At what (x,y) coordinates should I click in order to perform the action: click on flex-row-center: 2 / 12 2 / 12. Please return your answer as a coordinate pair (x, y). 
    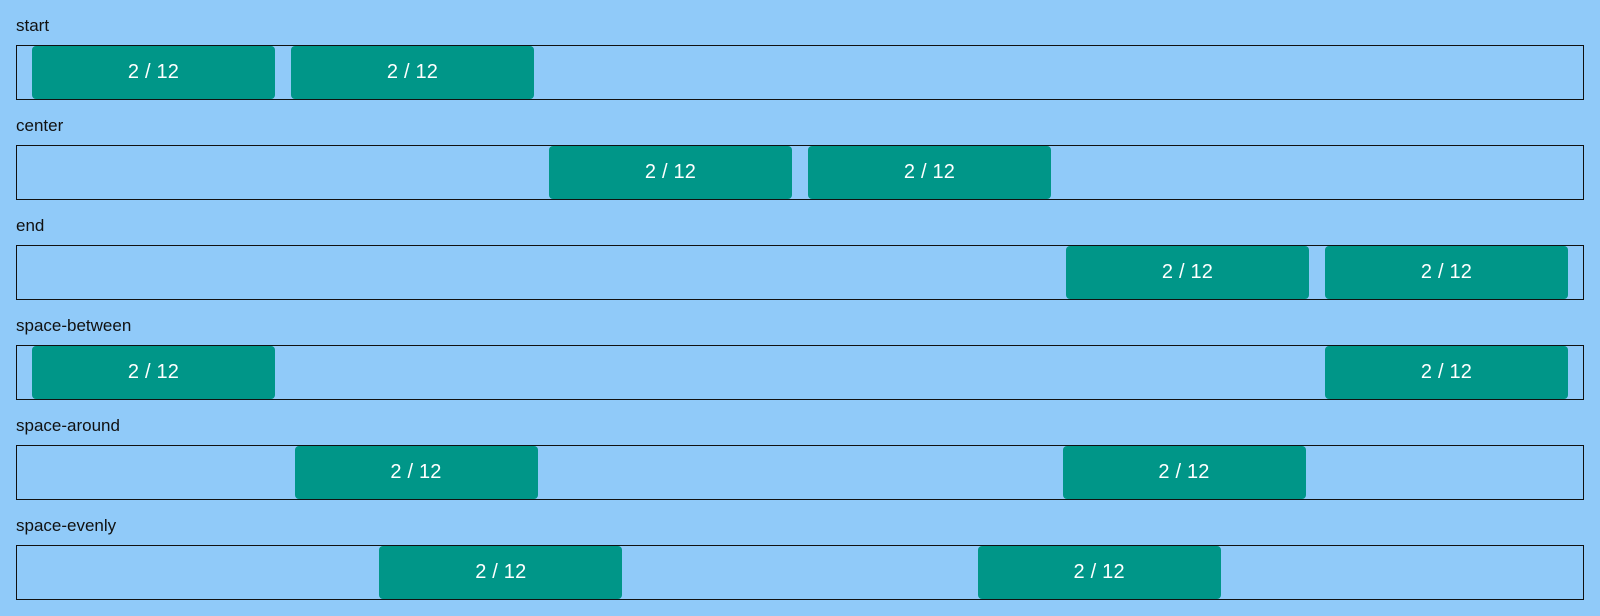
    Looking at the image, I should click on (800, 172).